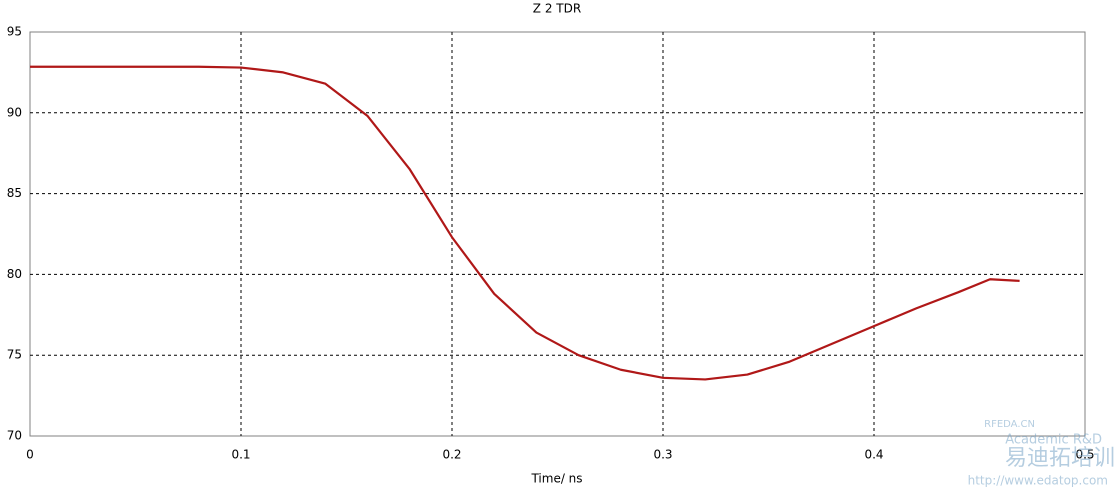 The height and width of the screenshot is (493, 1120). Describe the element at coordinates (1009, 424) in the screenshot. I see `watermark: RFEDA.CN` at that location.